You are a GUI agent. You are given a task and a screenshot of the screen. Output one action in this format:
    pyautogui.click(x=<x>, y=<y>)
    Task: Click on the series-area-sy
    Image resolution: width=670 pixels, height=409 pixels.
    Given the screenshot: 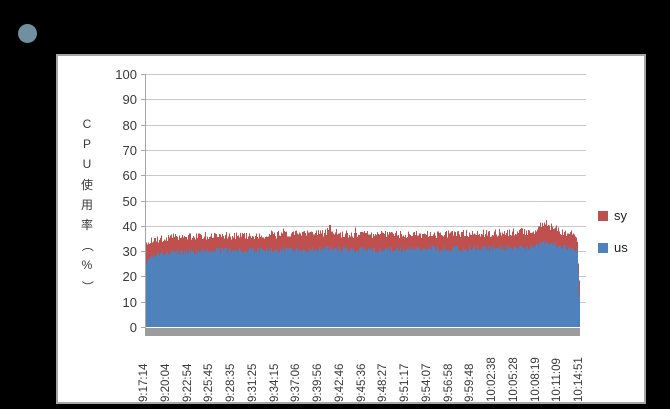 What is the action you would take?
    pyautogui.click(x=363, y=258)
    